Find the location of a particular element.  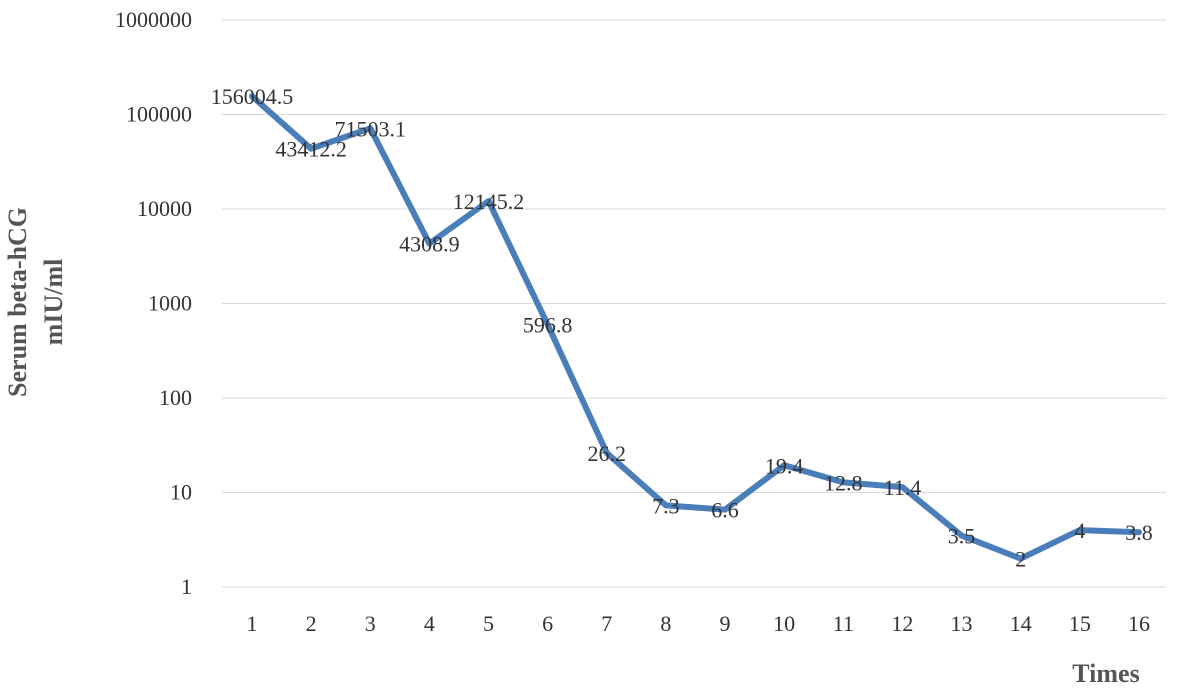

data-label: 156004.5 is located at coordinates (252, 96).